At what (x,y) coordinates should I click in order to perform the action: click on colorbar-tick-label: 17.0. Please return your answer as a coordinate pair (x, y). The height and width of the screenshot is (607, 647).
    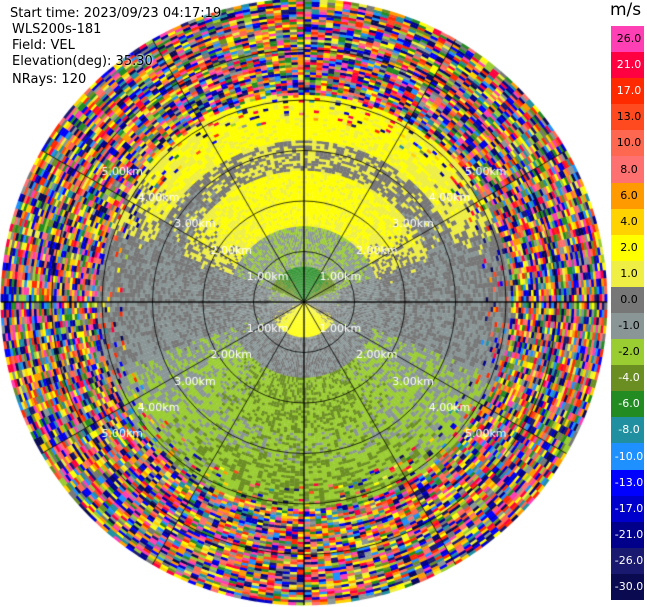
    Looking at the image, I should click on (629, 91).